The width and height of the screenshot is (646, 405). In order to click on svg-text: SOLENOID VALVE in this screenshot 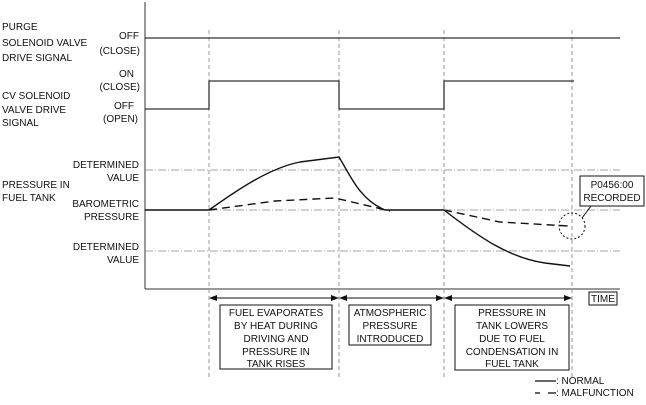, I will do `click(45, 43)`.